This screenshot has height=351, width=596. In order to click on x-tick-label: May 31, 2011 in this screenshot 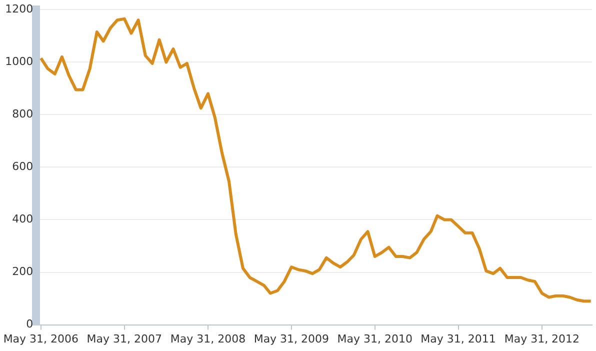, I will do `click(458, 339)`.